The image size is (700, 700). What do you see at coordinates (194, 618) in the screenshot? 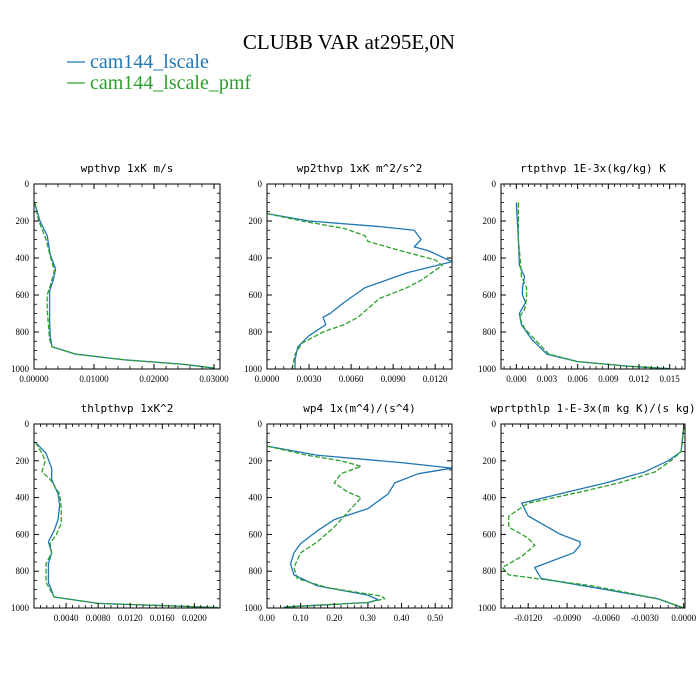
I see `x-tick-label: 0.0200` at bounding box center [194, 618].